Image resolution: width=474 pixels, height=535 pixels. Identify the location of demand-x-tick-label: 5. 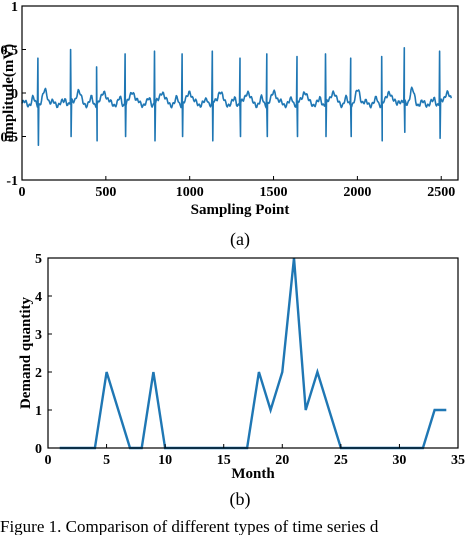
(106, 460).